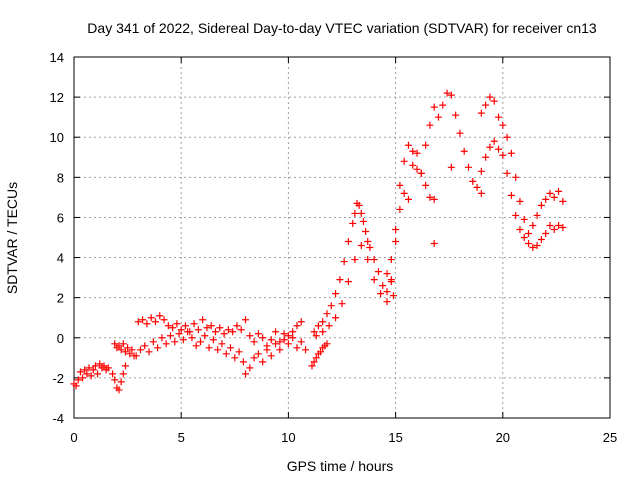 Image resolution: width=640 pixels, height=480 pixels. I want to click on y-tick-label: 0, so click(60, 338).